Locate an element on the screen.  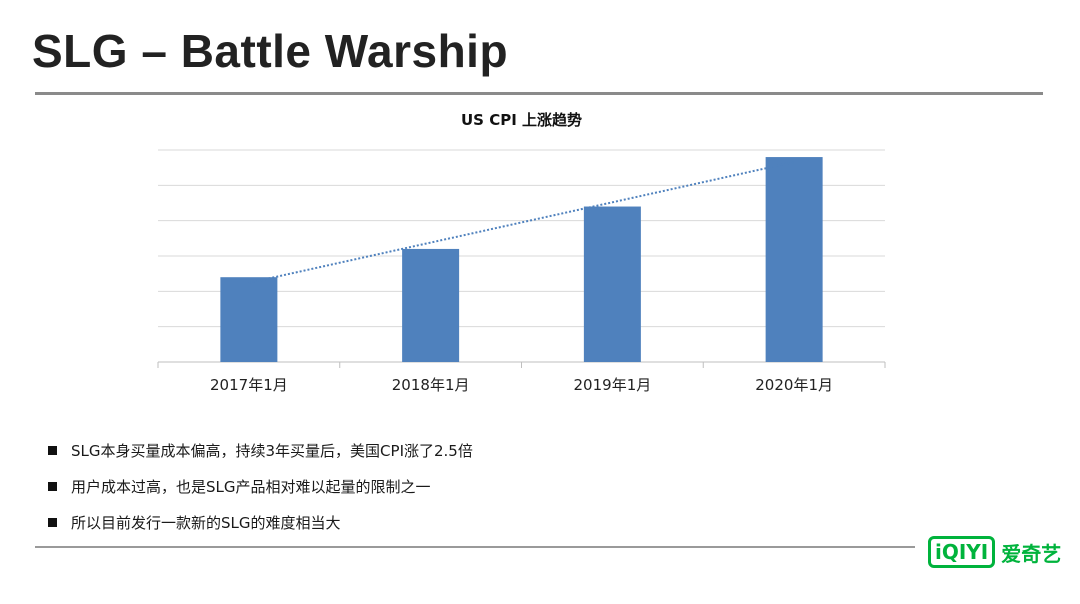
trendline is located at coordinates (521, 222).